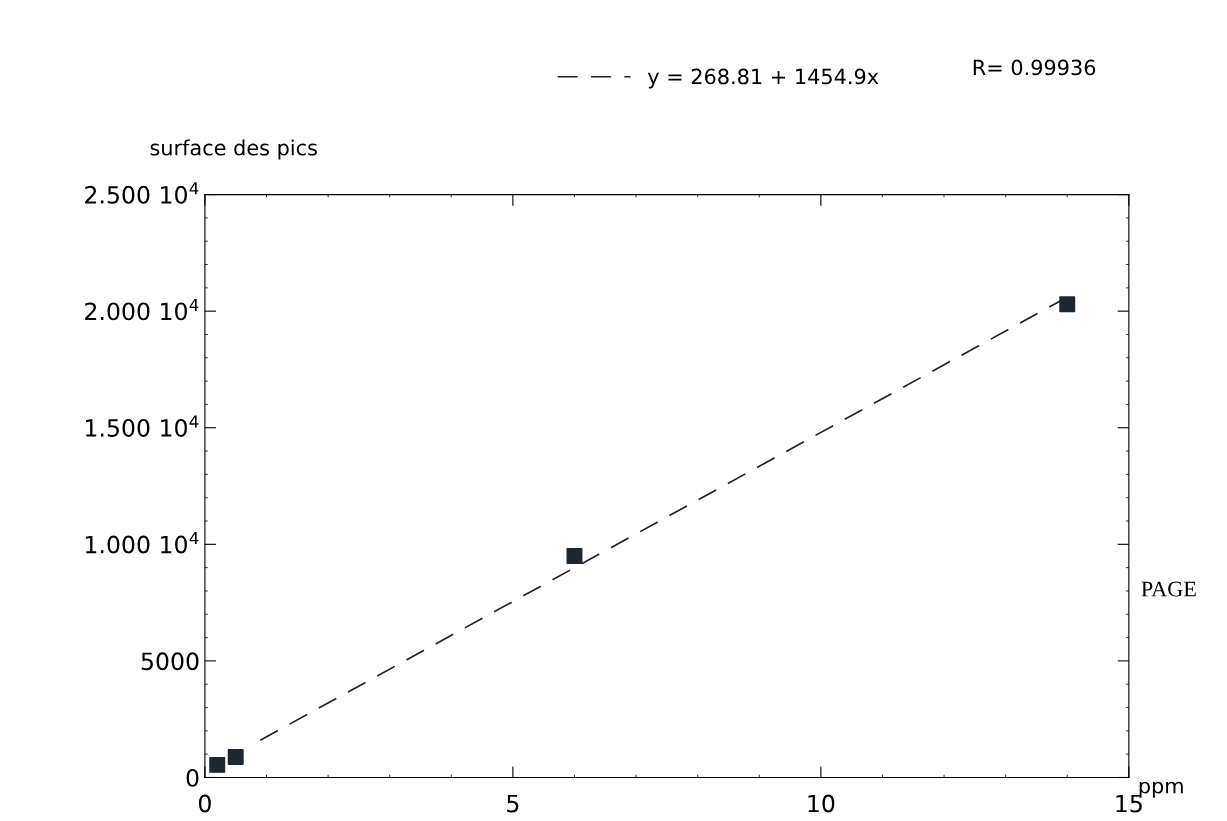 This screenshot has height=821, width=1227. I want to click on y-tick-label: 1.000 10$^{4}$, so click(142, 543).